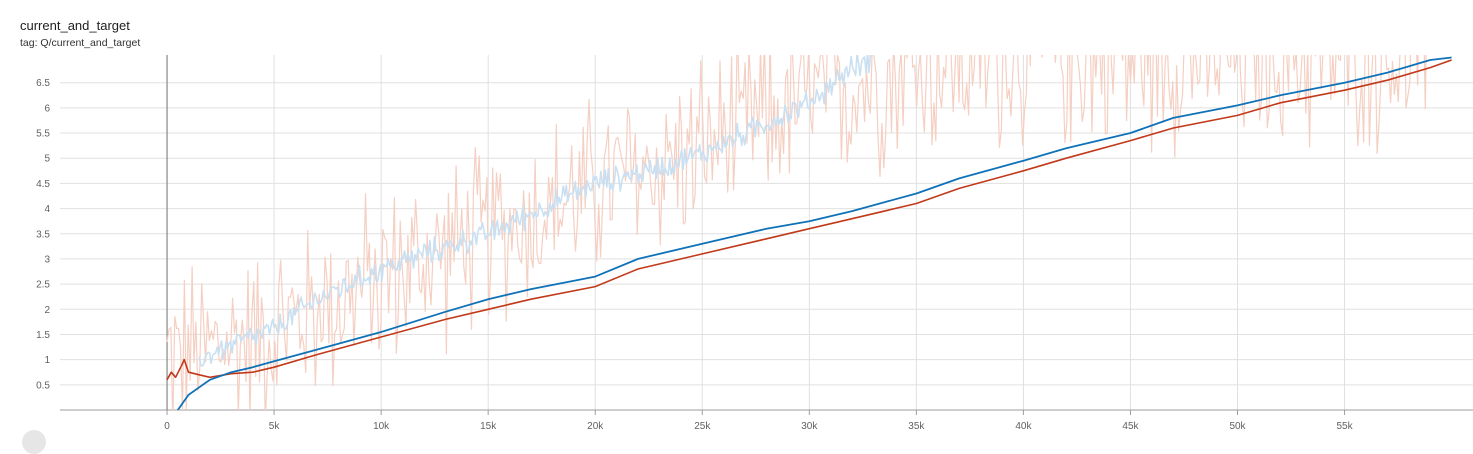 The width and height of the screenshot is (1473, 454). I want to click on x-tick-label: 50k, so click(1237, 426).